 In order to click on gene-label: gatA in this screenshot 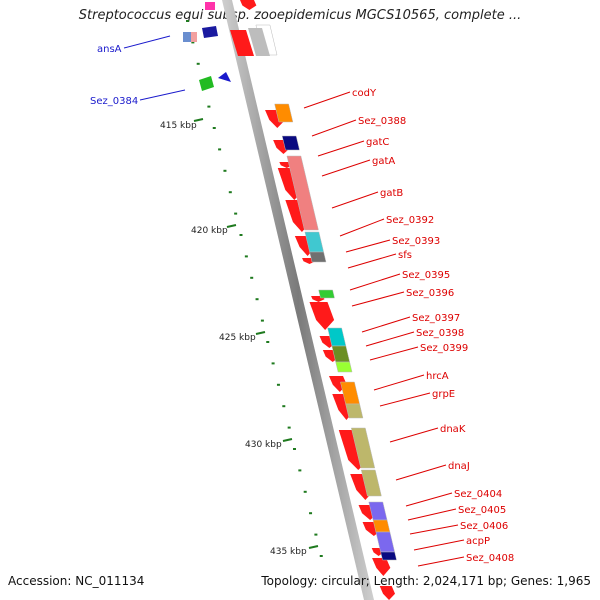, I will do `click(383, 161)`.